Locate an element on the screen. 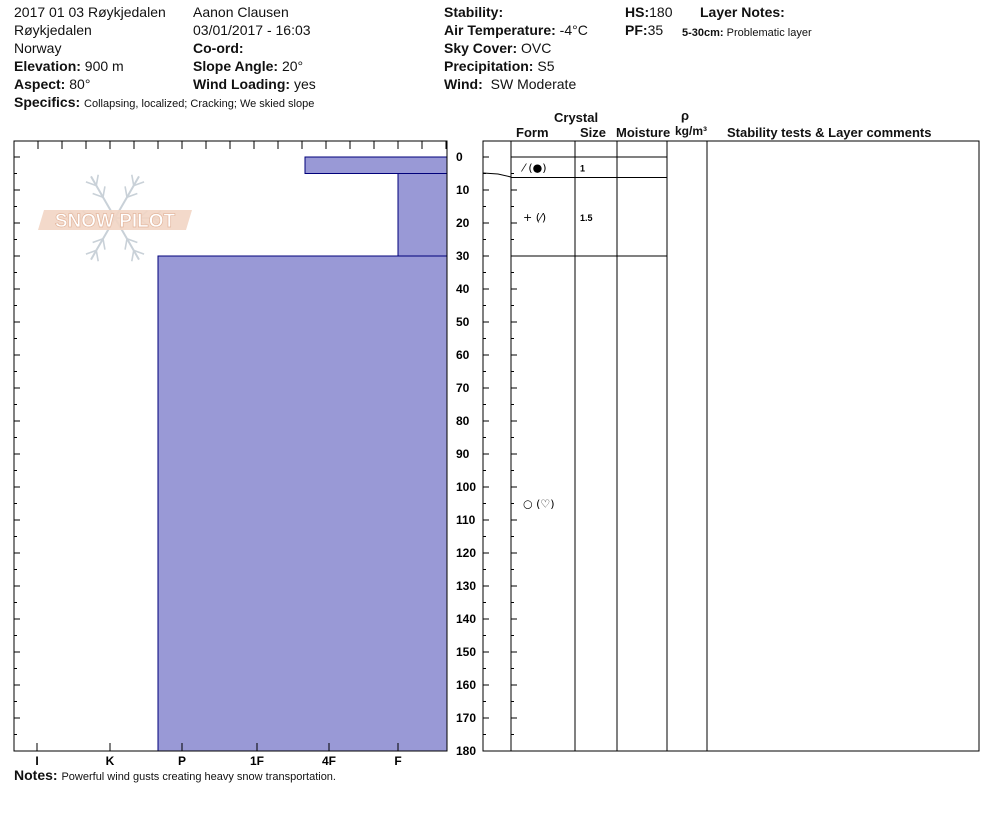 Image resolution: width=994 pixels, height=840 pixels. precip-row: Precipitation: S5 is located at coordinates (499, 66).